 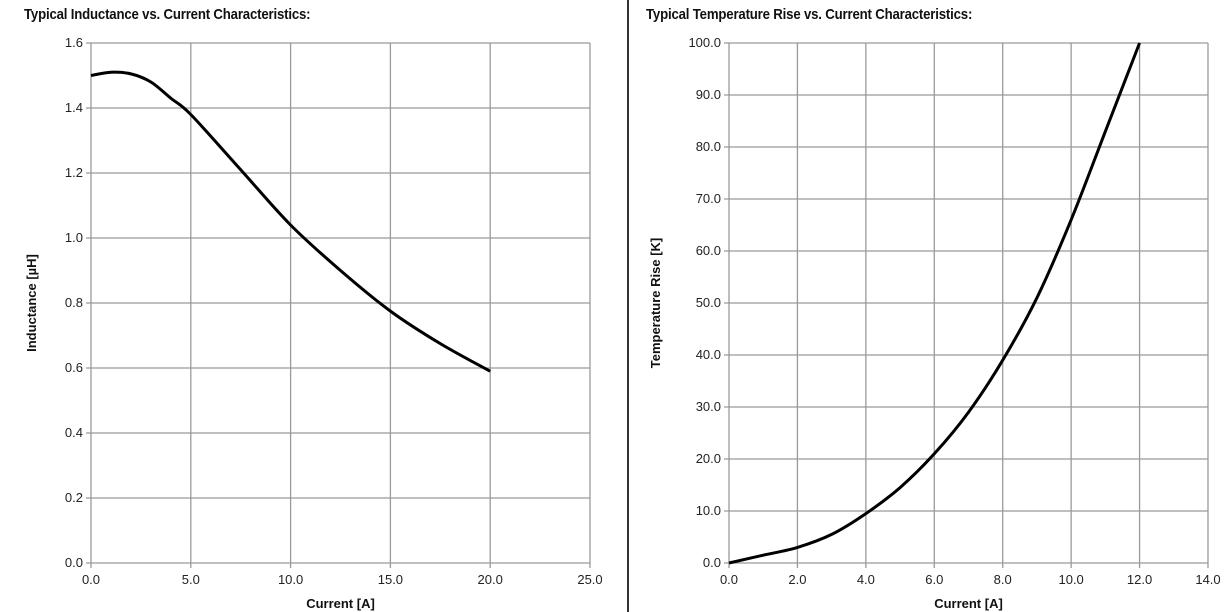 I want to click on x-tick-label: 4.0, so click(x=866, y=579).